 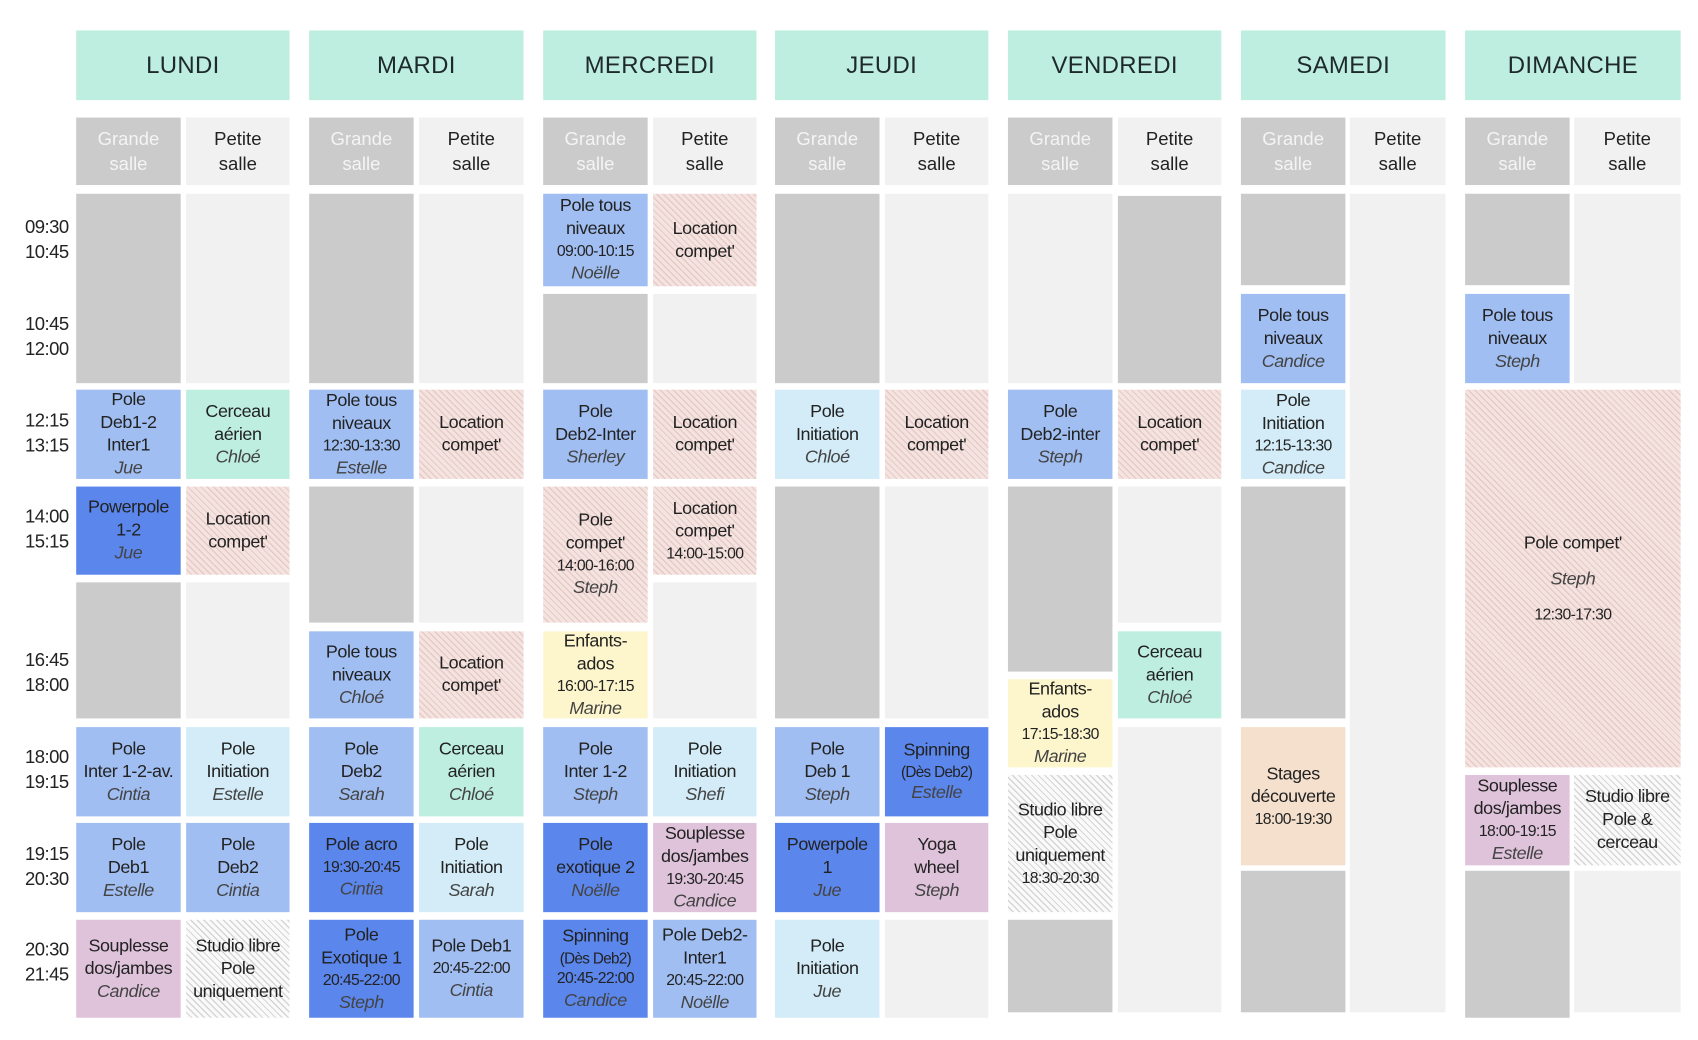 What do you see at coordinates (827, 772) in the screenshot?
I see `class-block: Pole Deb 1 Steph` at bounding box center [827, 772].